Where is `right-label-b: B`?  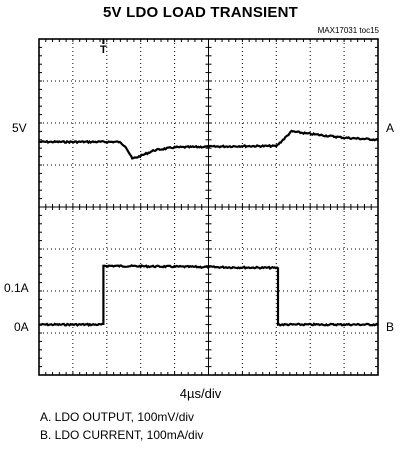 right-label-b: B is located at coordinates (390, 327).